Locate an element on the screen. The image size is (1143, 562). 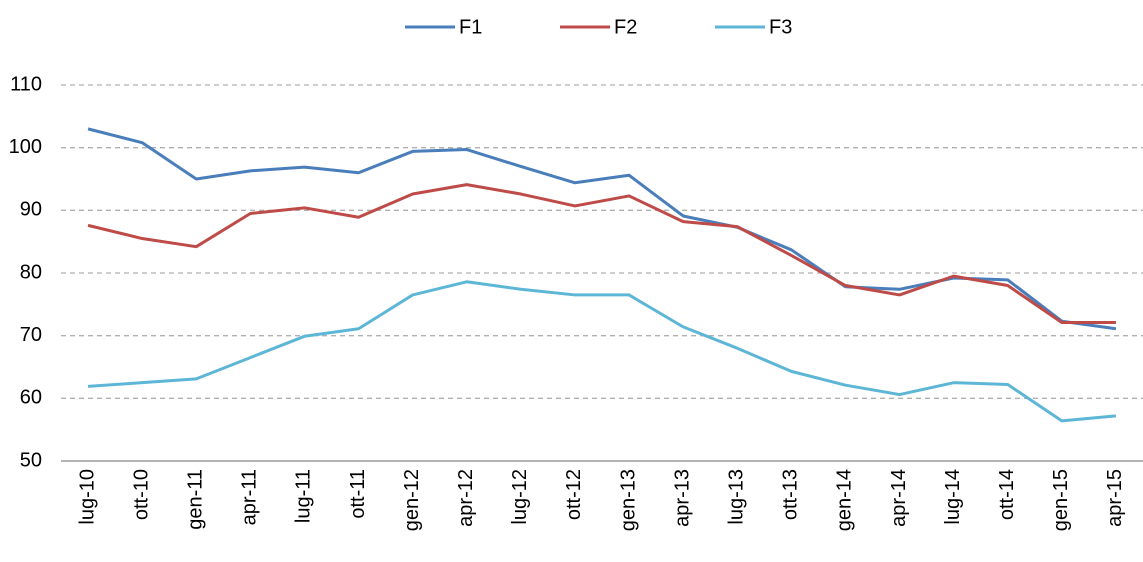
y-tick-label: 50 is located at coordinates (31, 460).